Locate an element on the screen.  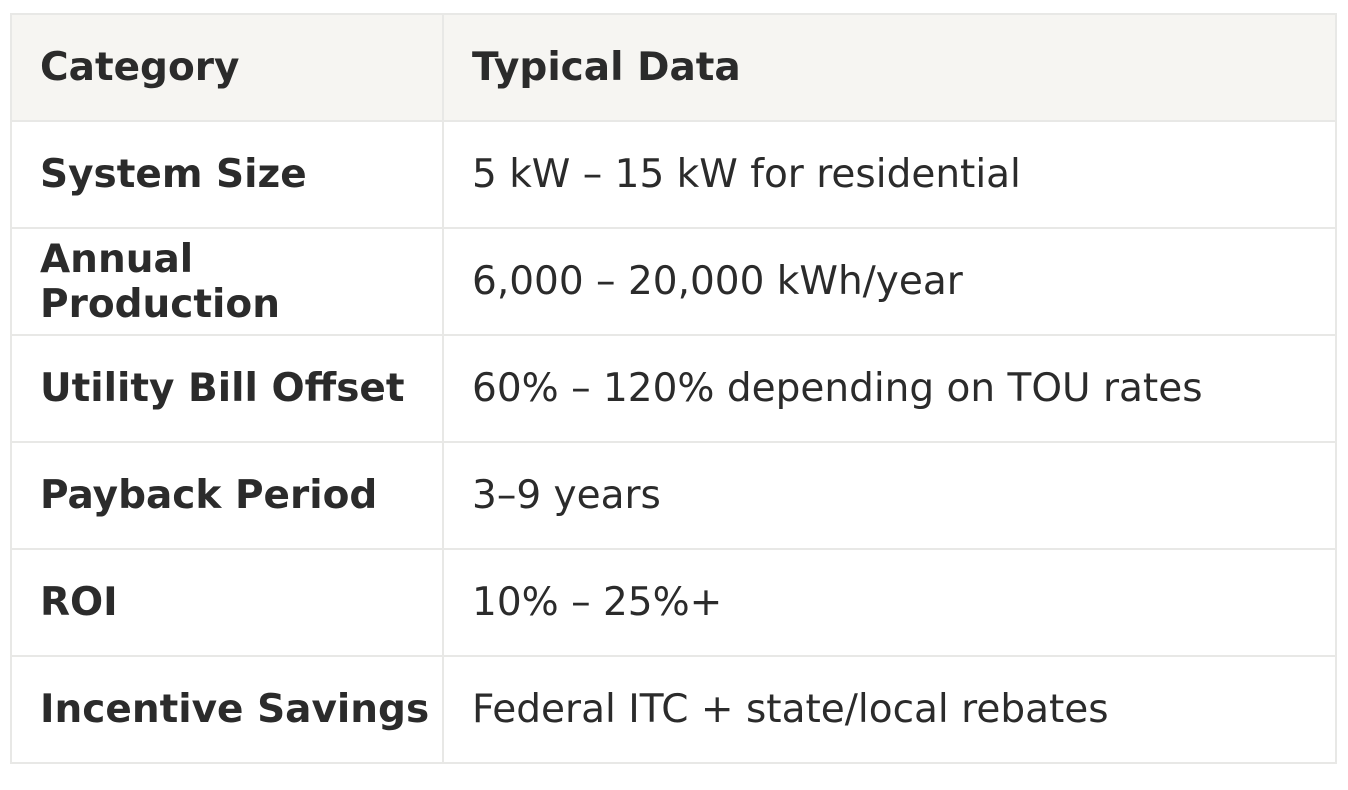
value-cell: Federal ITC + state/local rebates is located at coordinates (889, 709).